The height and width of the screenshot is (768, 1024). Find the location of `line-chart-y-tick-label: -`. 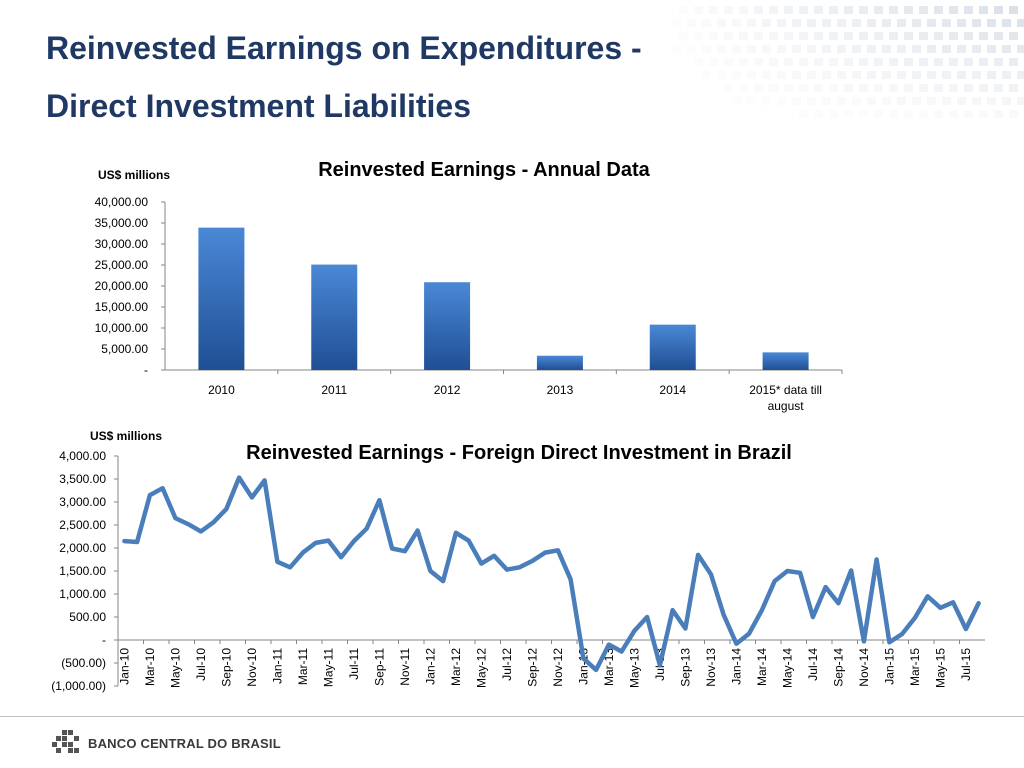

line-chart-y-tick-label: - is located at coordinates (104, 640).